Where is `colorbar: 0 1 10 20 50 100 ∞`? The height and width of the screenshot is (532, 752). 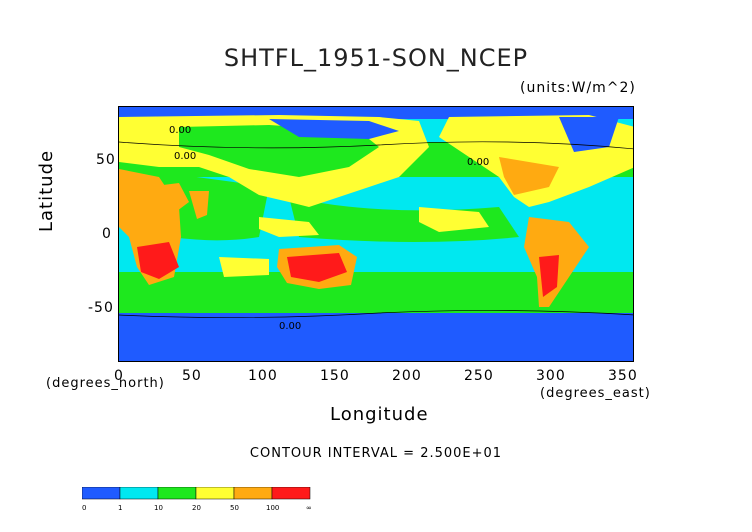 colorbar: 0 1 10 20 50 100 ∞ is located at coordinates (206, 503).